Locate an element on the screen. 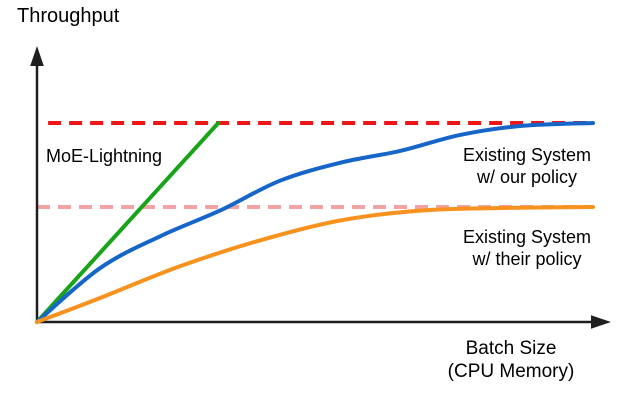  series-label-existing-our-line1: Existing System is located at coordinates (527, 155).